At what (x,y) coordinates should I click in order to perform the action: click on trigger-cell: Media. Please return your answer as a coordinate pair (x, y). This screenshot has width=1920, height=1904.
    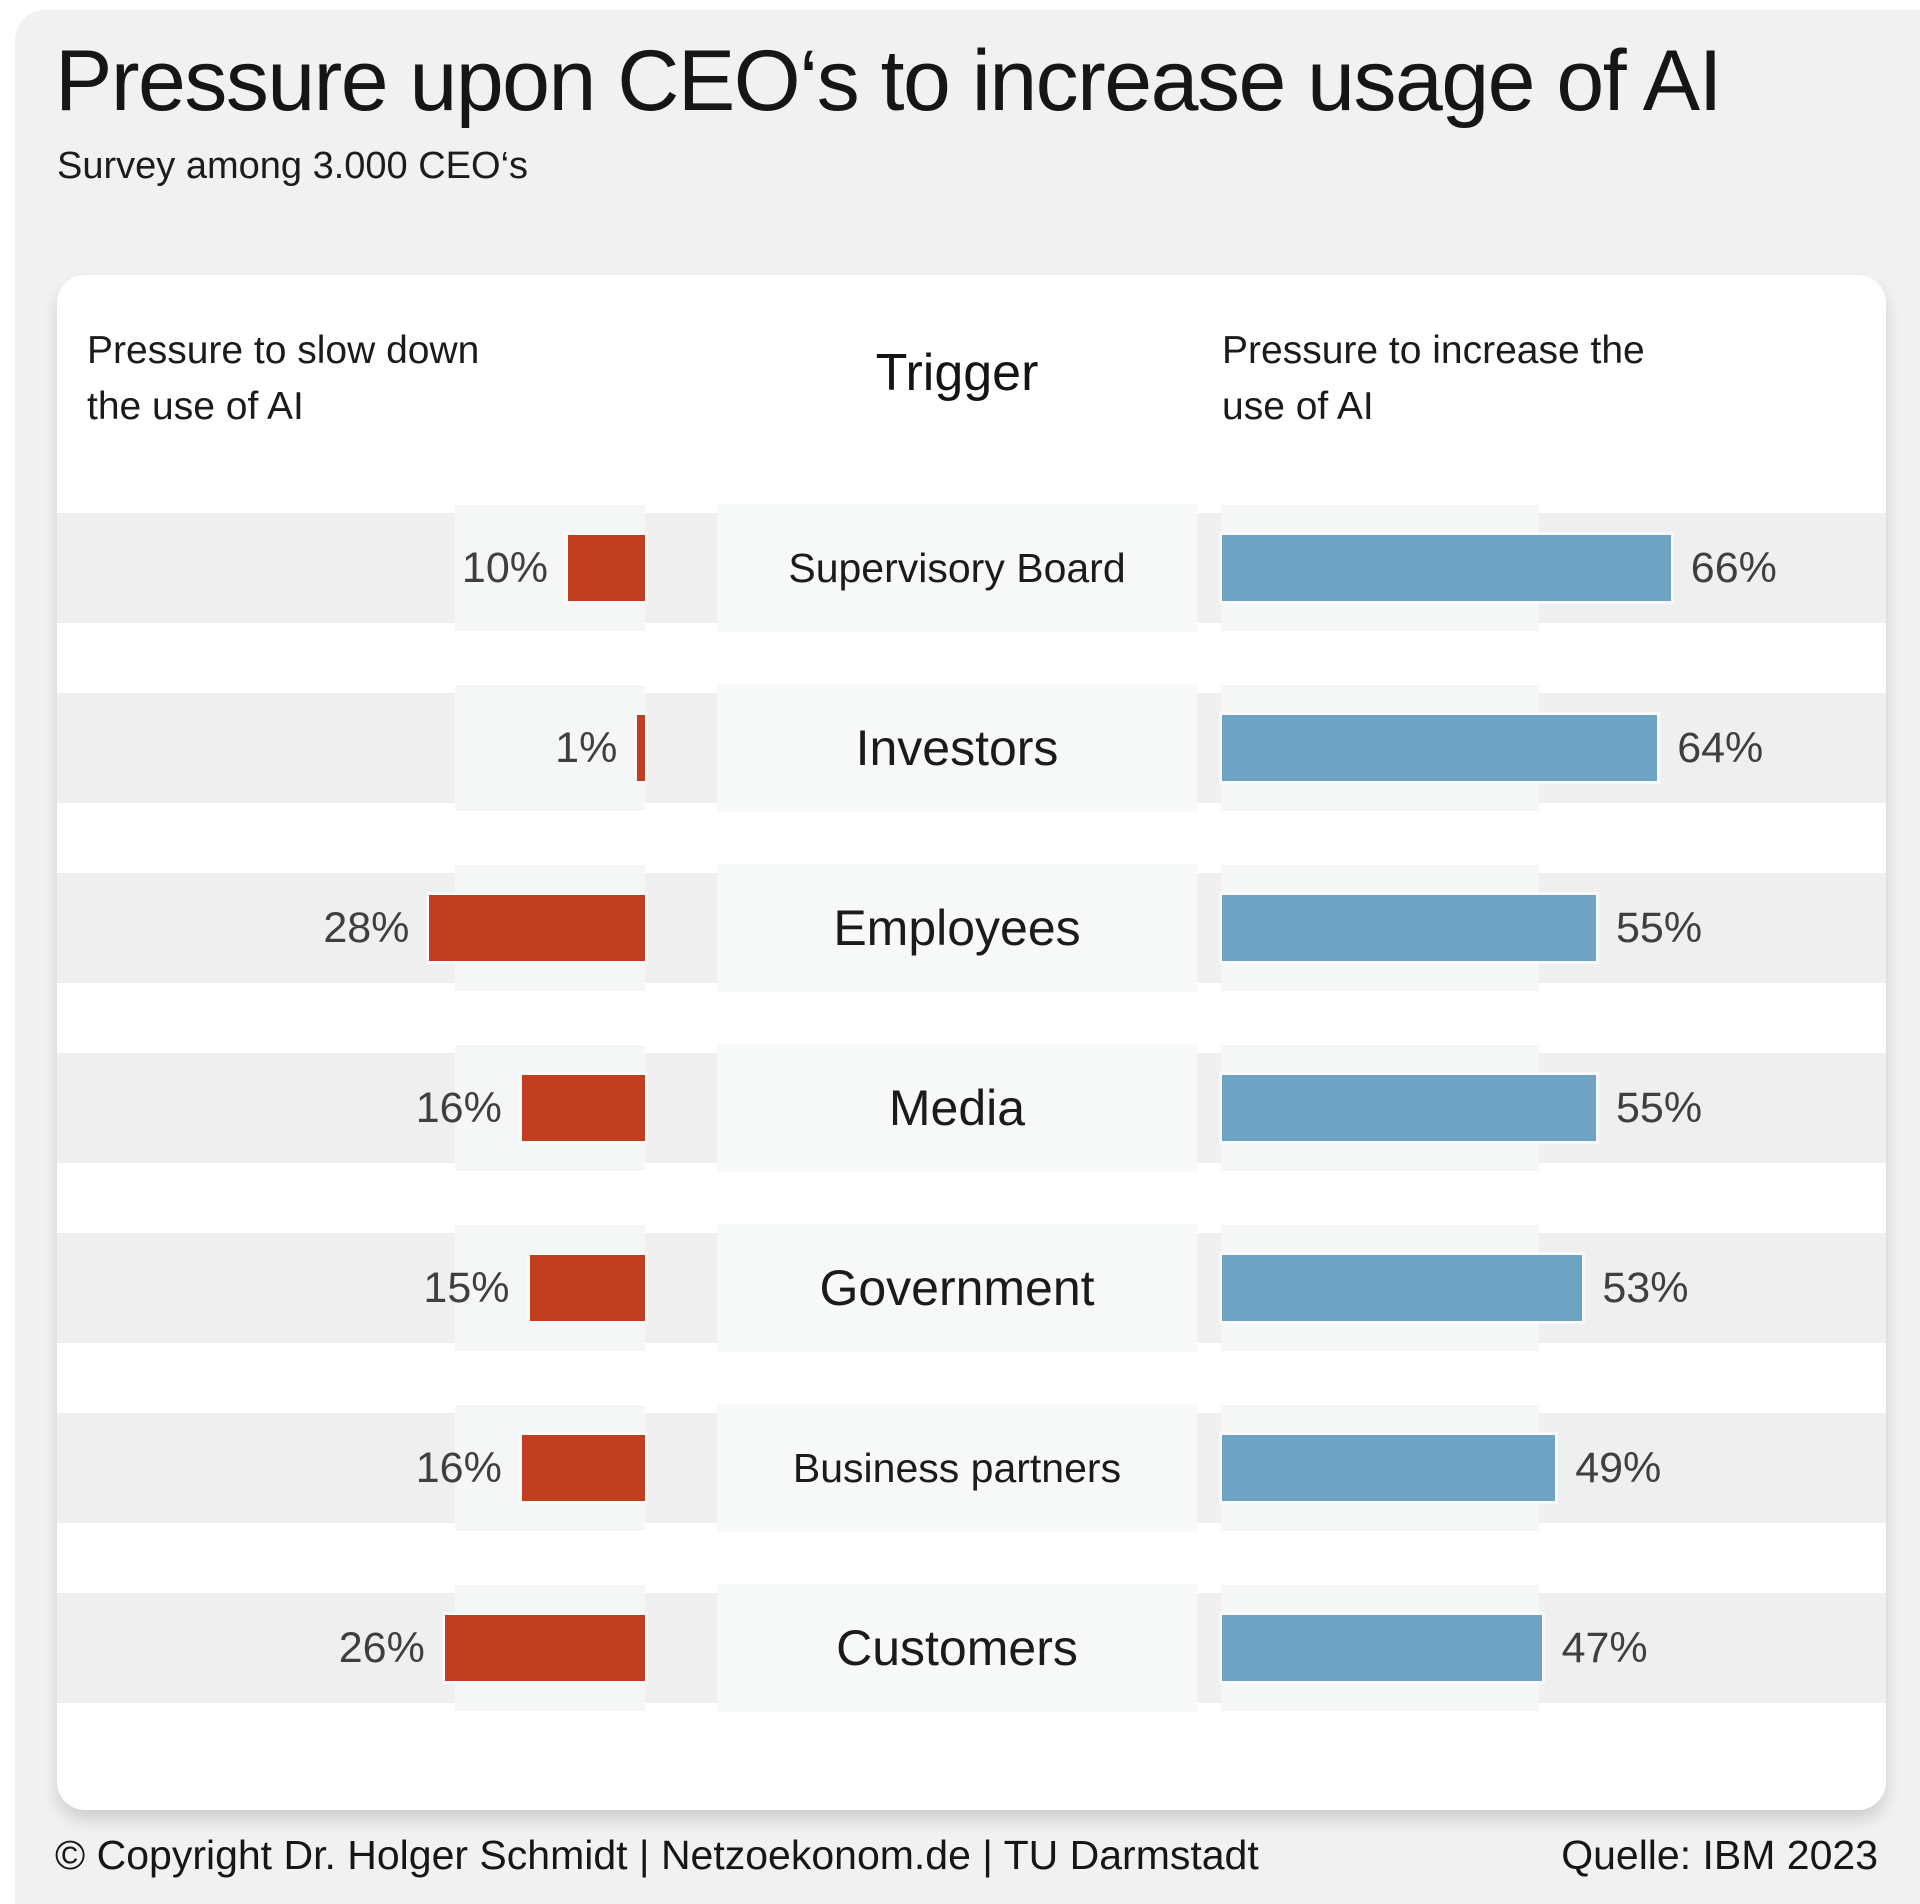
    Looking at the image, I should click on (957, 1108).